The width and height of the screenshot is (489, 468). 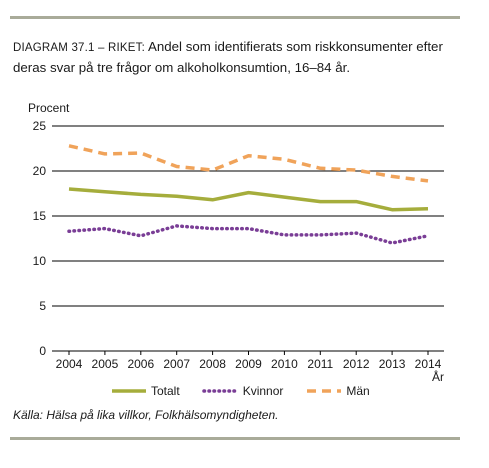 What do you see at coordinates (105, 364) in the screenshot?
I see `x-tick-label: 2005` at bounding box center [105, 364].